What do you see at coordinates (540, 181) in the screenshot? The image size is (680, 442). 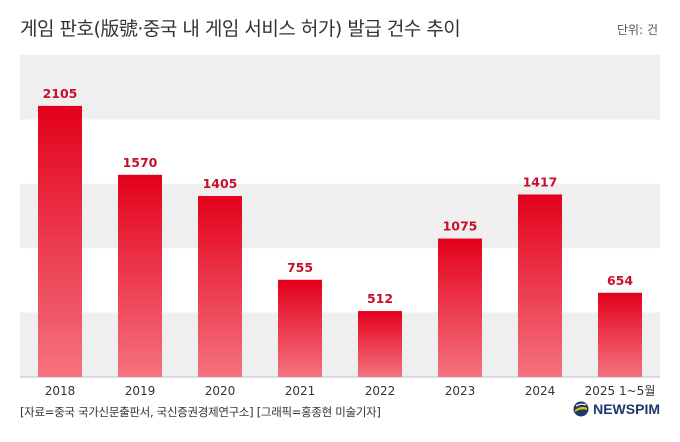 I see `value-label: 1417` at bounding box center [540, 181].